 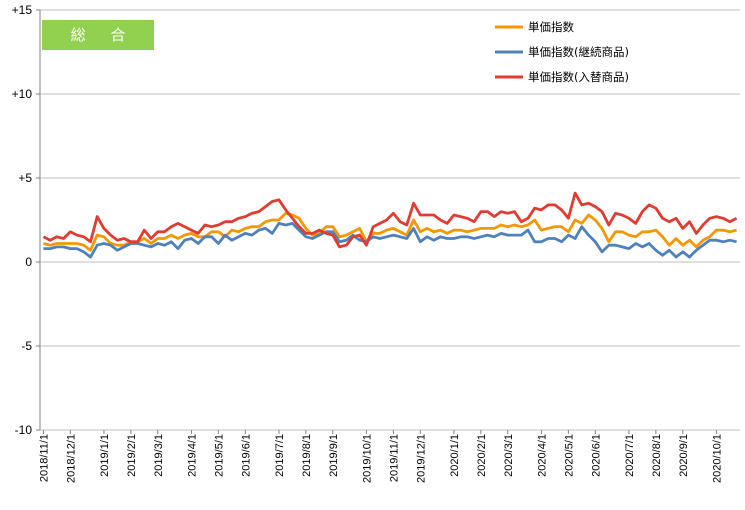 I want to click on x-tick-label: 2019/4/1, so click(x=192, y=455).